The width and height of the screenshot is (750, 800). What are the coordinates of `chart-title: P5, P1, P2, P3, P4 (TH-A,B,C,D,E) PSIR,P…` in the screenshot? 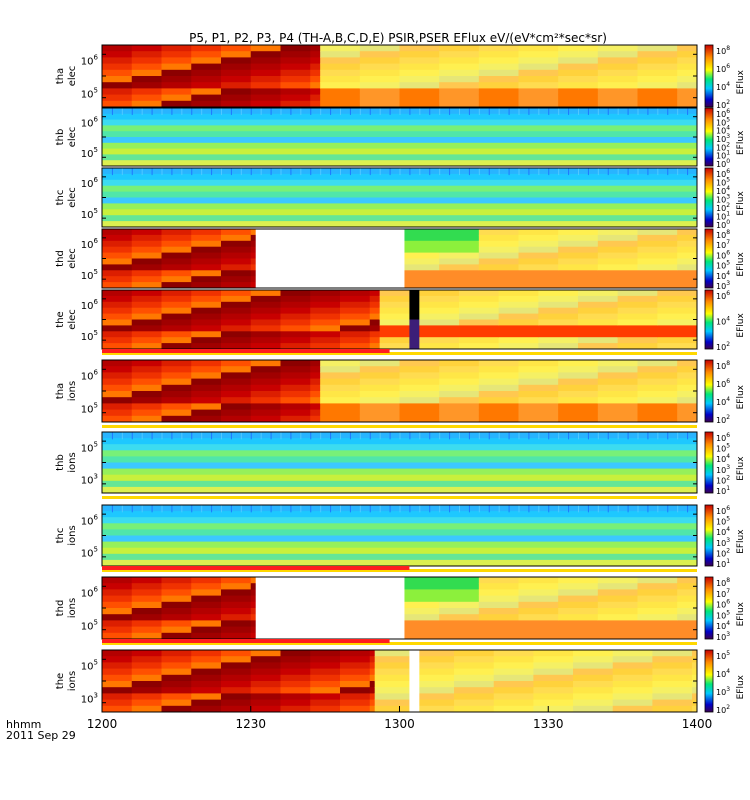 It's located at (398, 38).